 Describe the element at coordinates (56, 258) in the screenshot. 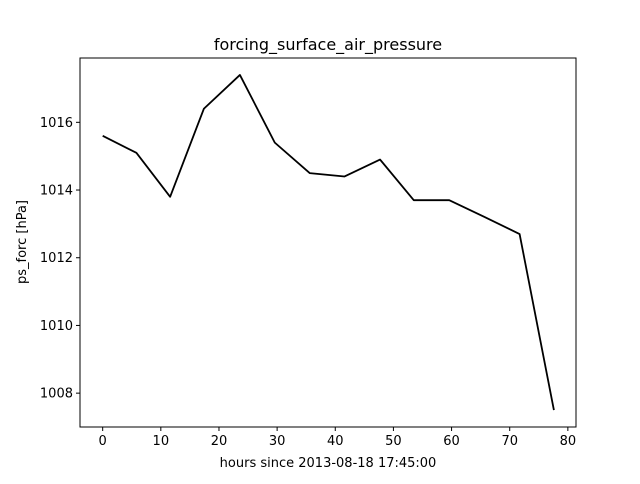

I see `y-tick-label: 1012` at that location.